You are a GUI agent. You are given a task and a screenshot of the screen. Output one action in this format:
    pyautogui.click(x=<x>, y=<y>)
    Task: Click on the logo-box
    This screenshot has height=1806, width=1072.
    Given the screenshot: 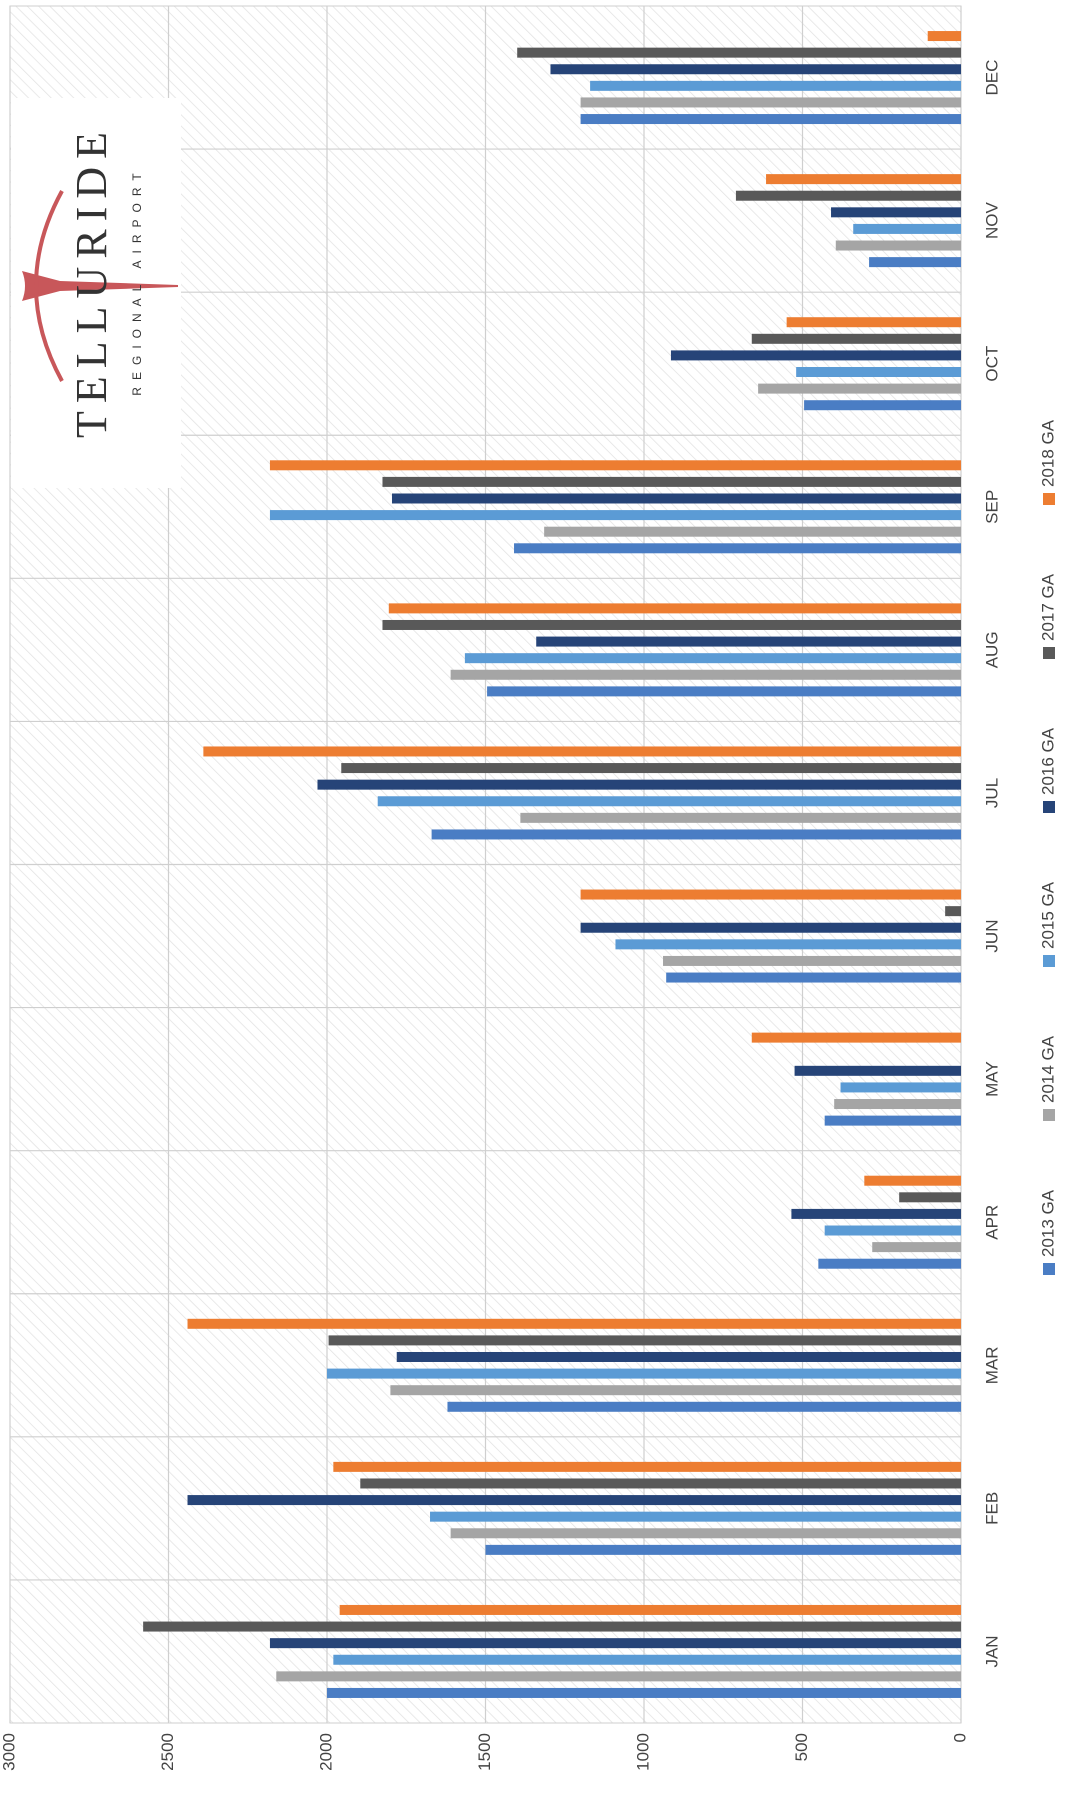 What is the action you would take?
    pyautogui.click(x=96, y=293)
    